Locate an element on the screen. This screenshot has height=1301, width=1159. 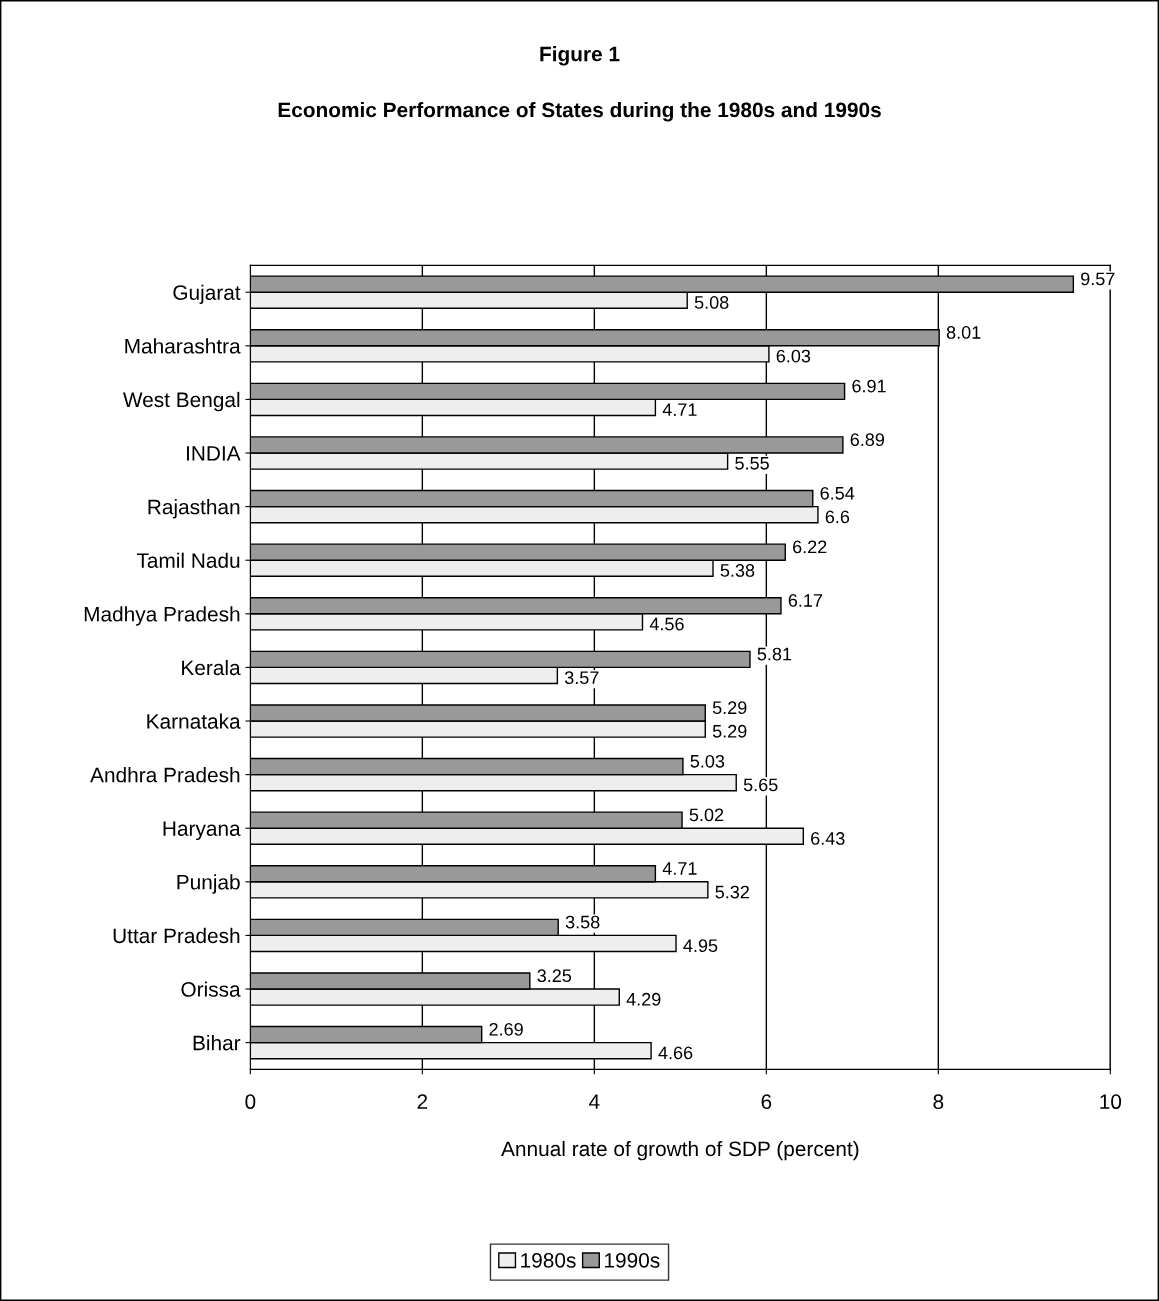
data-label: 5.03 is located at coordinates (707, 761).